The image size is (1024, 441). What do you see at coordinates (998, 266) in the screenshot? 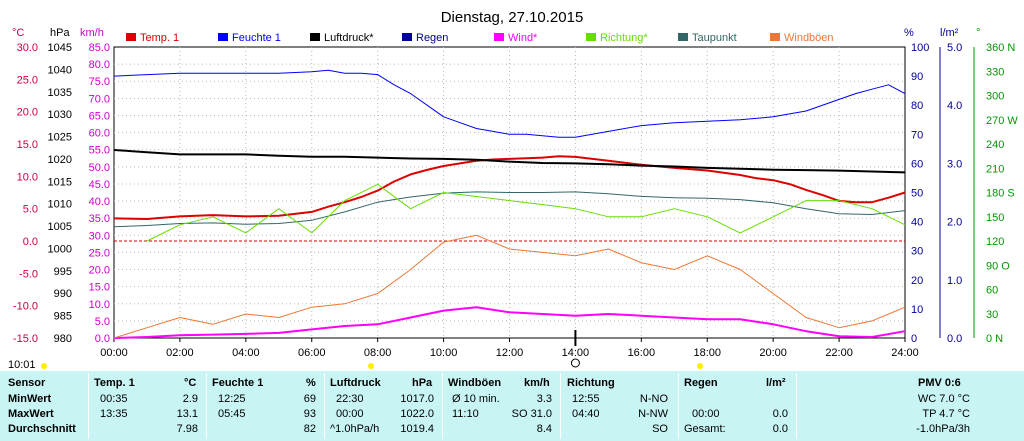
I see `axis-tick-label: 90 O` at bounding box center [998, 266].